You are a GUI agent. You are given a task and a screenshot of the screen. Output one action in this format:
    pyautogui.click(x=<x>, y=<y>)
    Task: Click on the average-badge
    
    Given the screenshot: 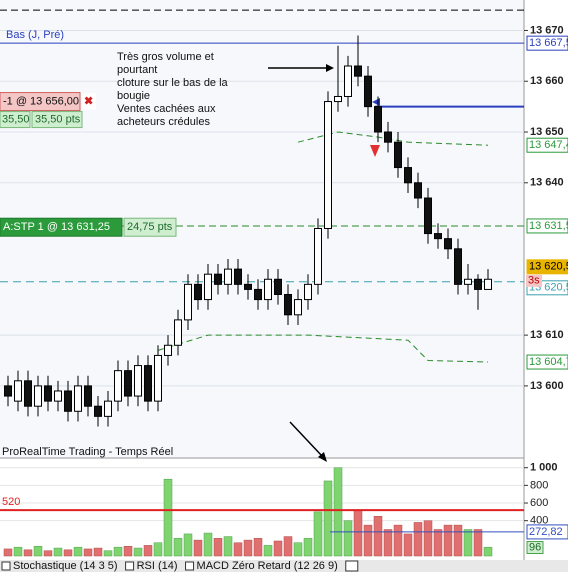 What is the action you would take?
    pyautogui.click(x=547, y=532)
    